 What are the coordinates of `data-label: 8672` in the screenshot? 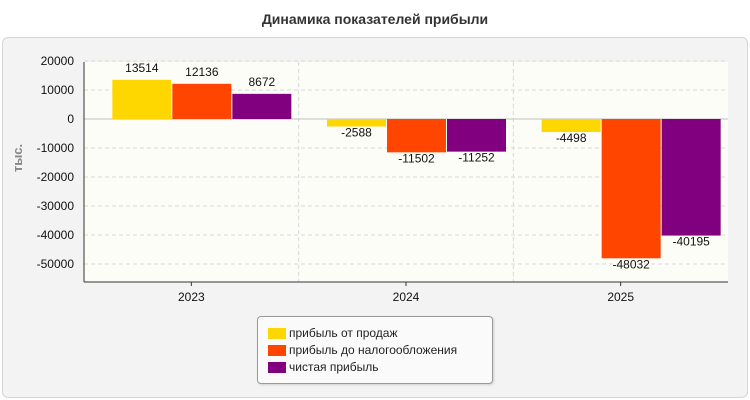 It's located at (261, 82).